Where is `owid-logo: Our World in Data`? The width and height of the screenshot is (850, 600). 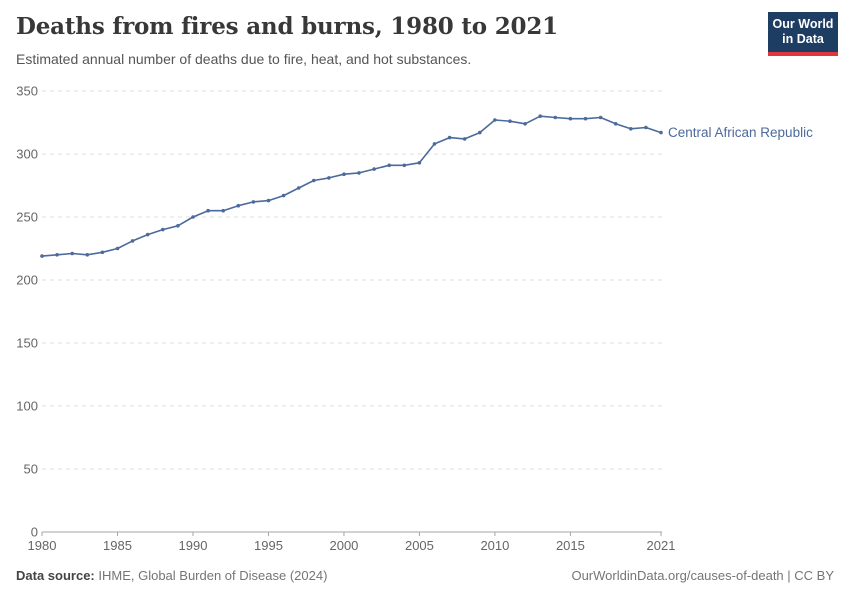
owid-logo: Our World in Data is located at coordinates (803, 34).